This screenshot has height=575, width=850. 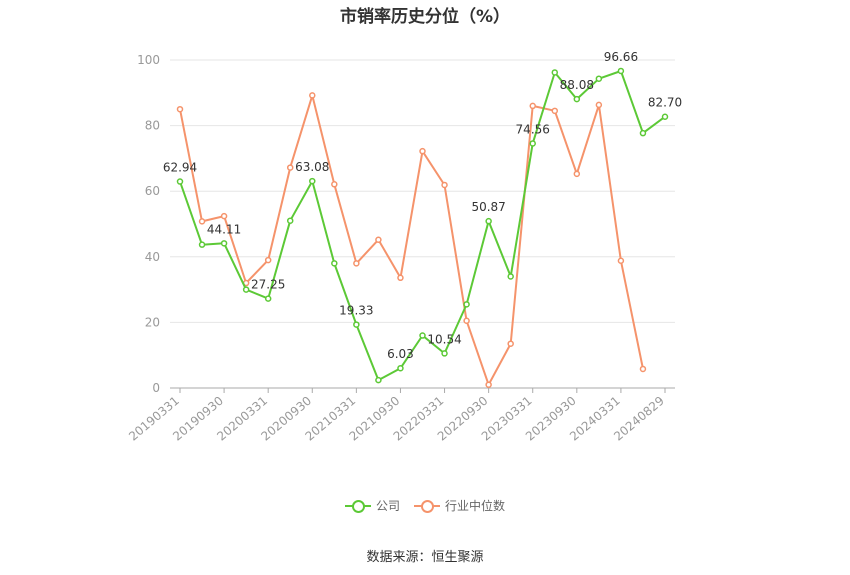 I want to click on data-label: 50.87, so click(x=488, y=207).